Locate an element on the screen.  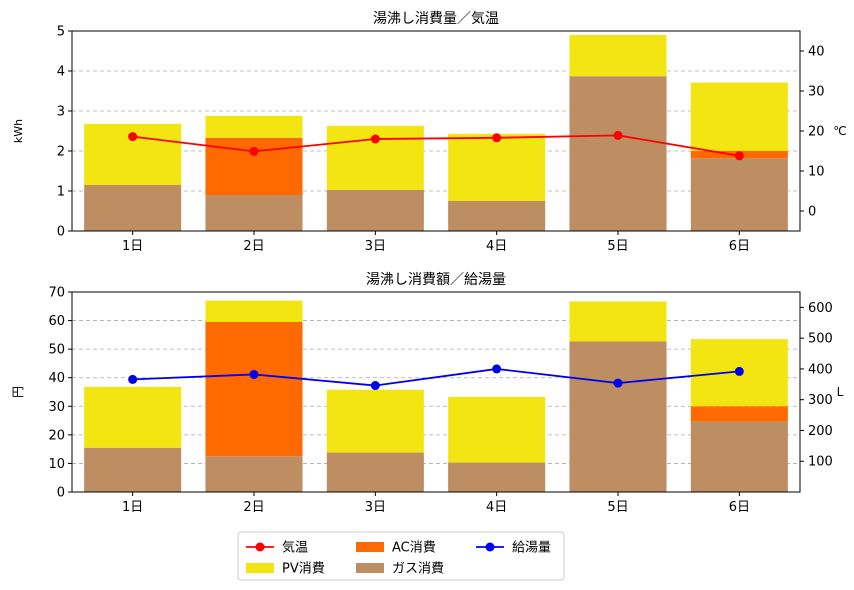
bottom-chart-title: 湯沸し消費額／給湯量 is located at coordinates (436, 279).